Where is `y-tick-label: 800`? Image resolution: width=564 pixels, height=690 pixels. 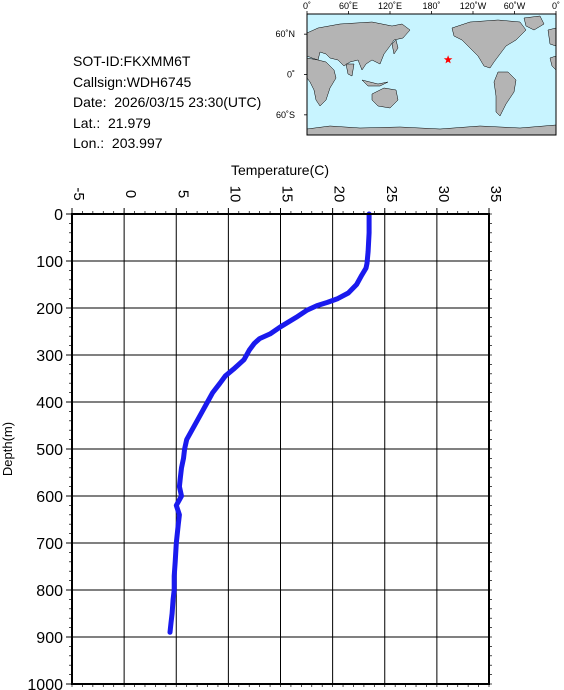
y-tick-label: 800 is located at coordinates (49, 591).